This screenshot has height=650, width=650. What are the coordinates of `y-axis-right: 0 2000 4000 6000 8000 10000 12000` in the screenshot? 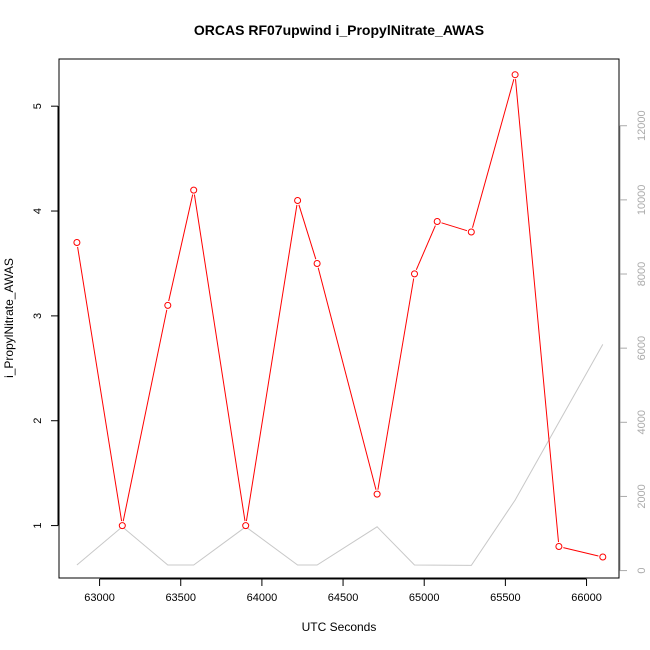 It's located at (633, 342).